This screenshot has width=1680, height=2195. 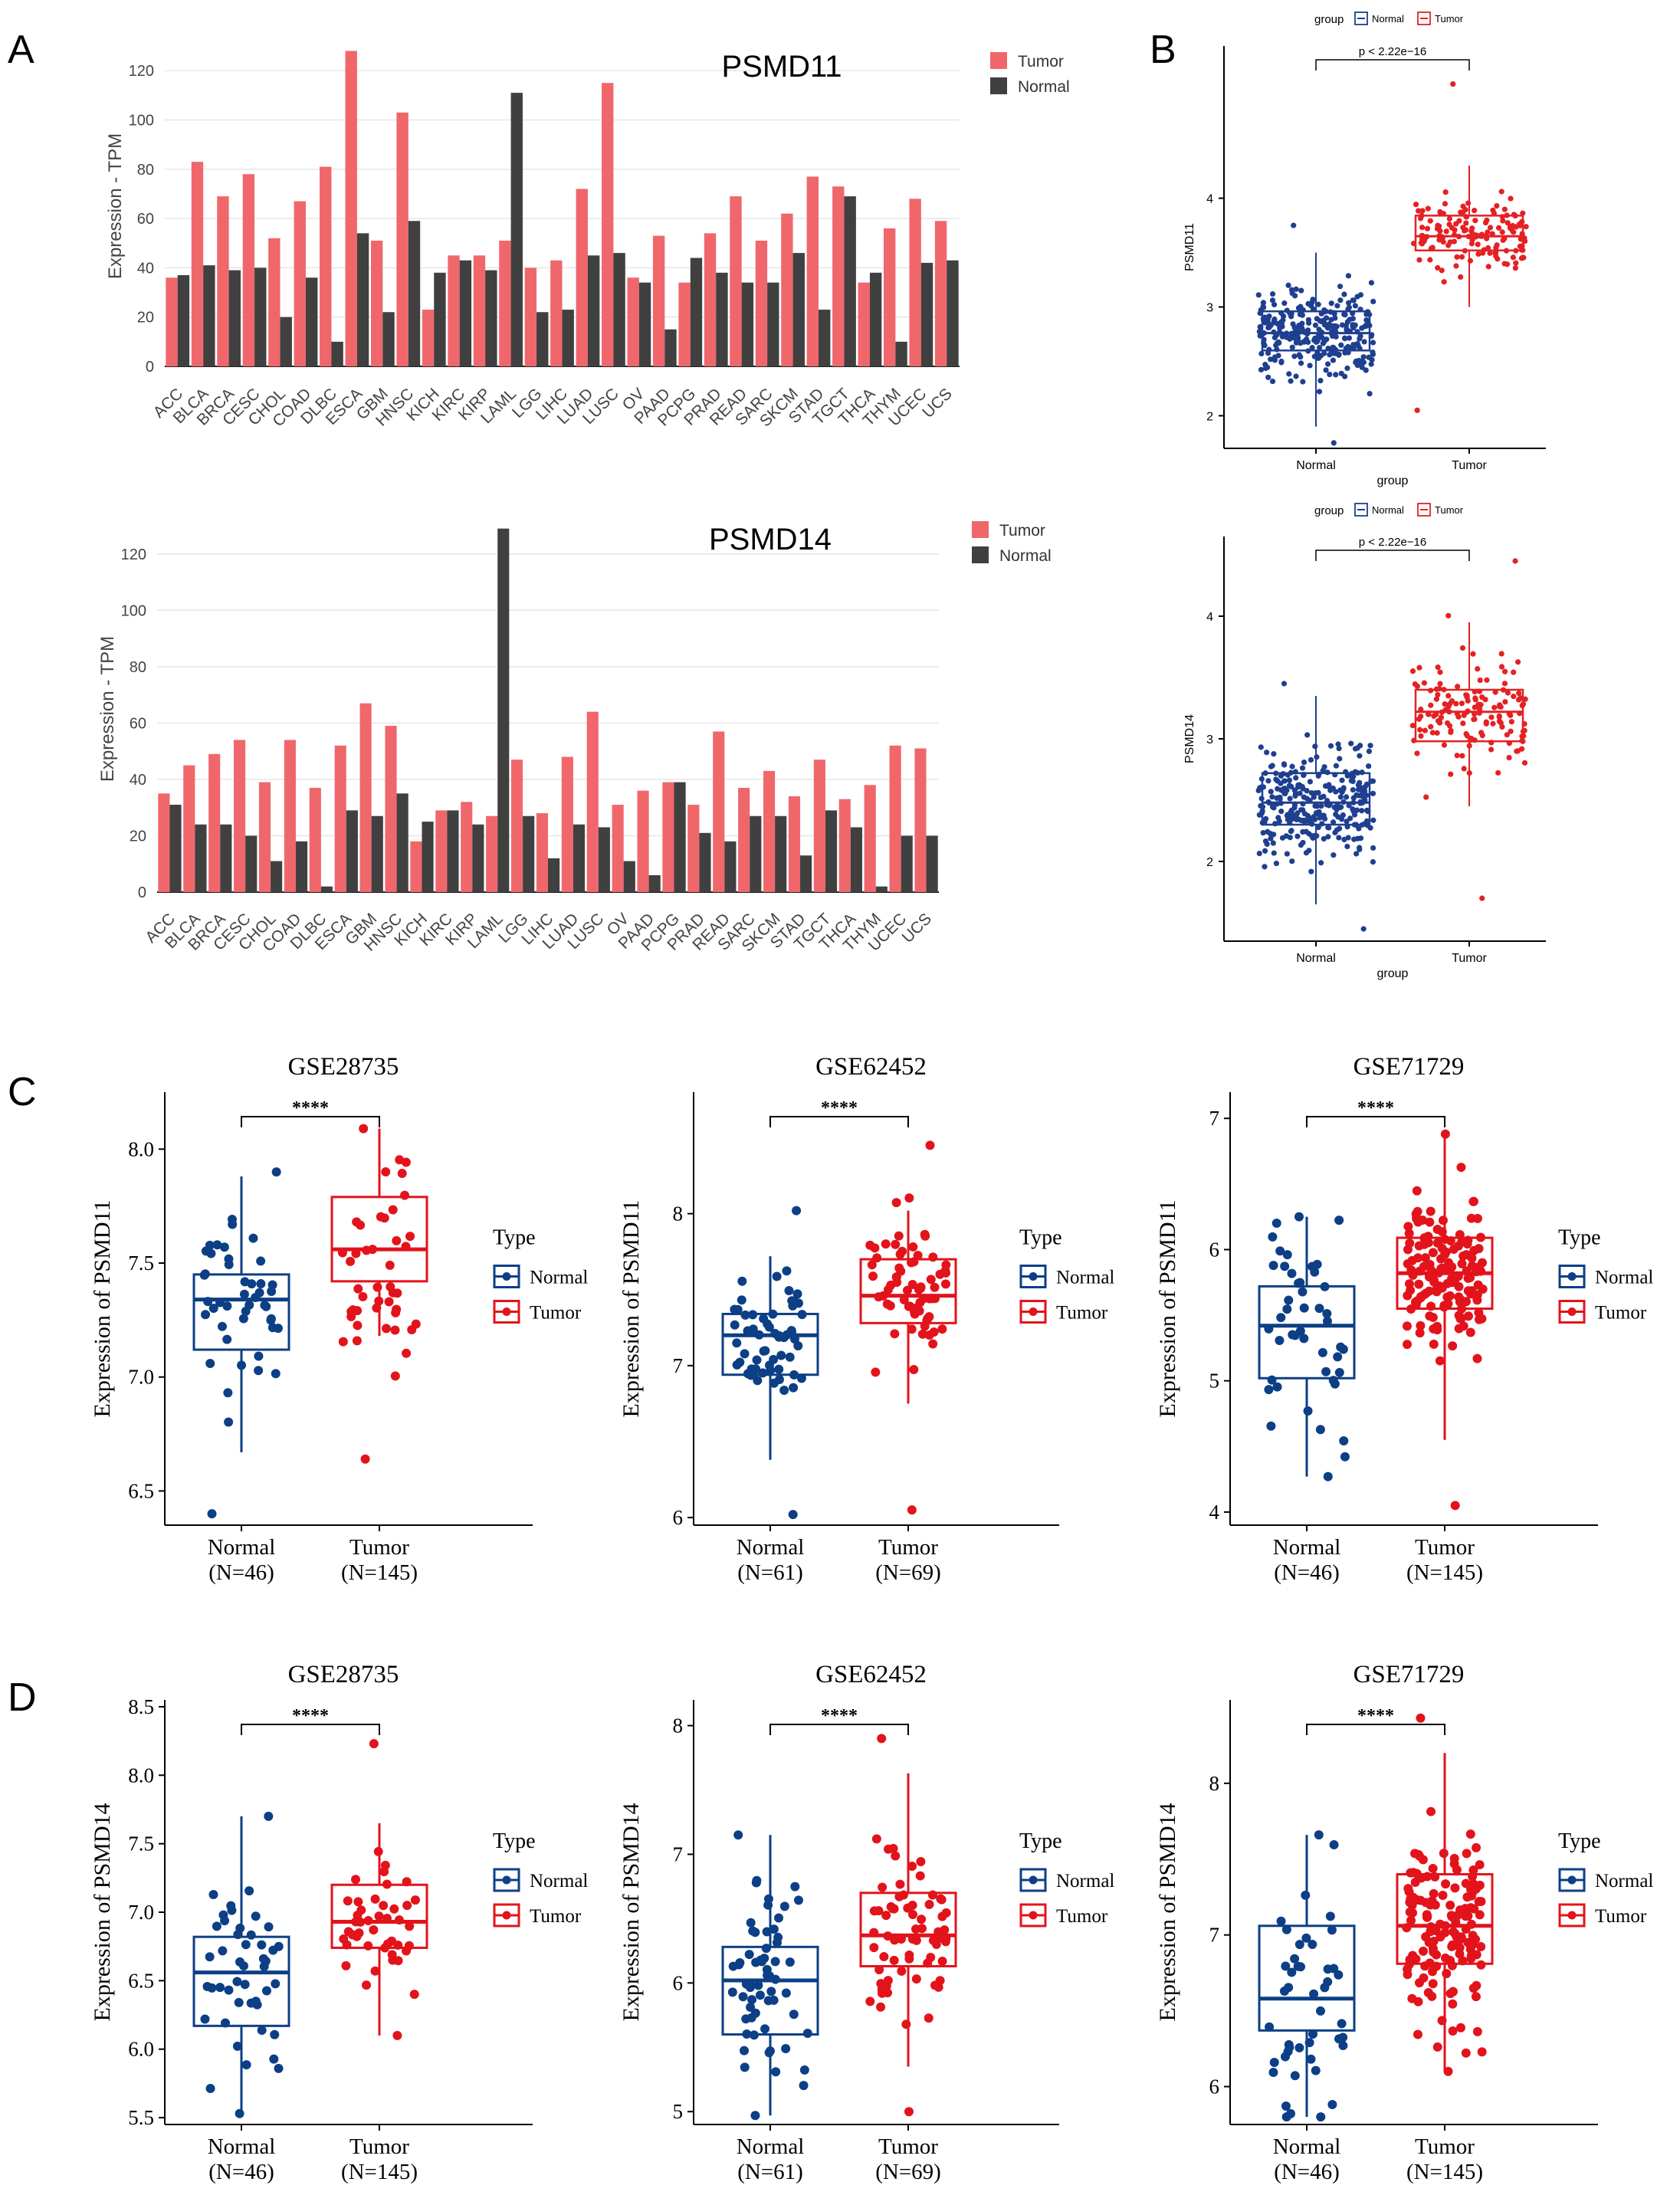 I want to click on y-tick-label: 6.5, so click(x=141, y=1491).